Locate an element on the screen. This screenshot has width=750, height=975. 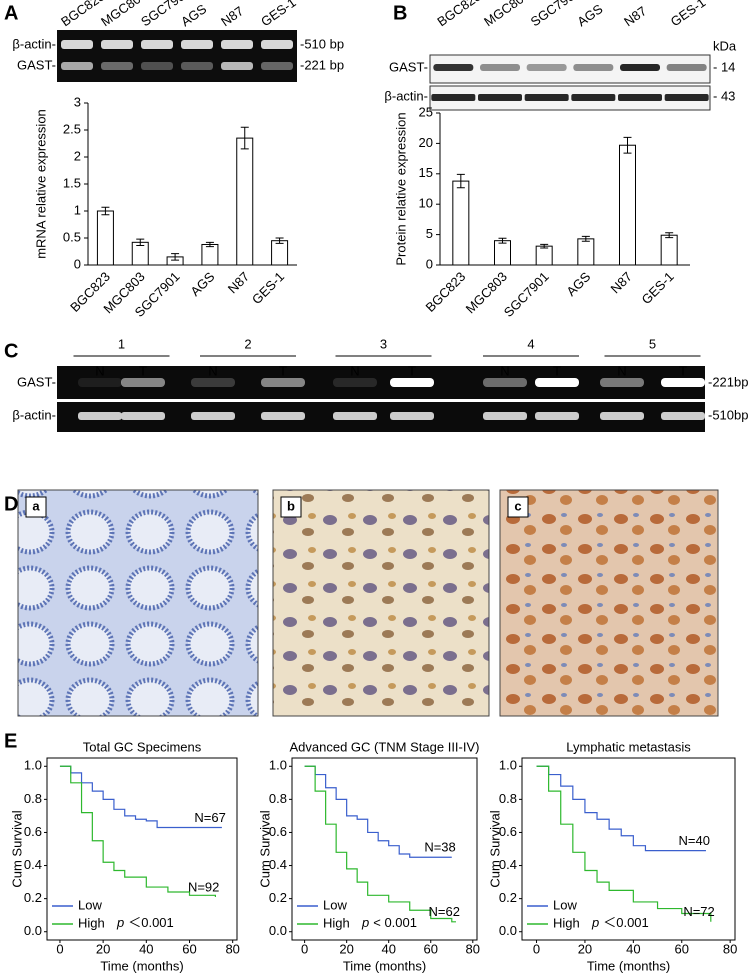
panel-label: E is located at coordinates (10, 741).